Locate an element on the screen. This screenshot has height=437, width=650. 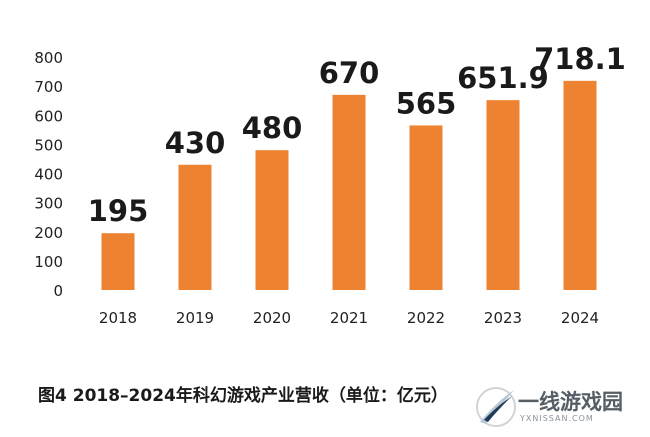
data-label-2024: 718.1 is located at coordinates (580, 59).